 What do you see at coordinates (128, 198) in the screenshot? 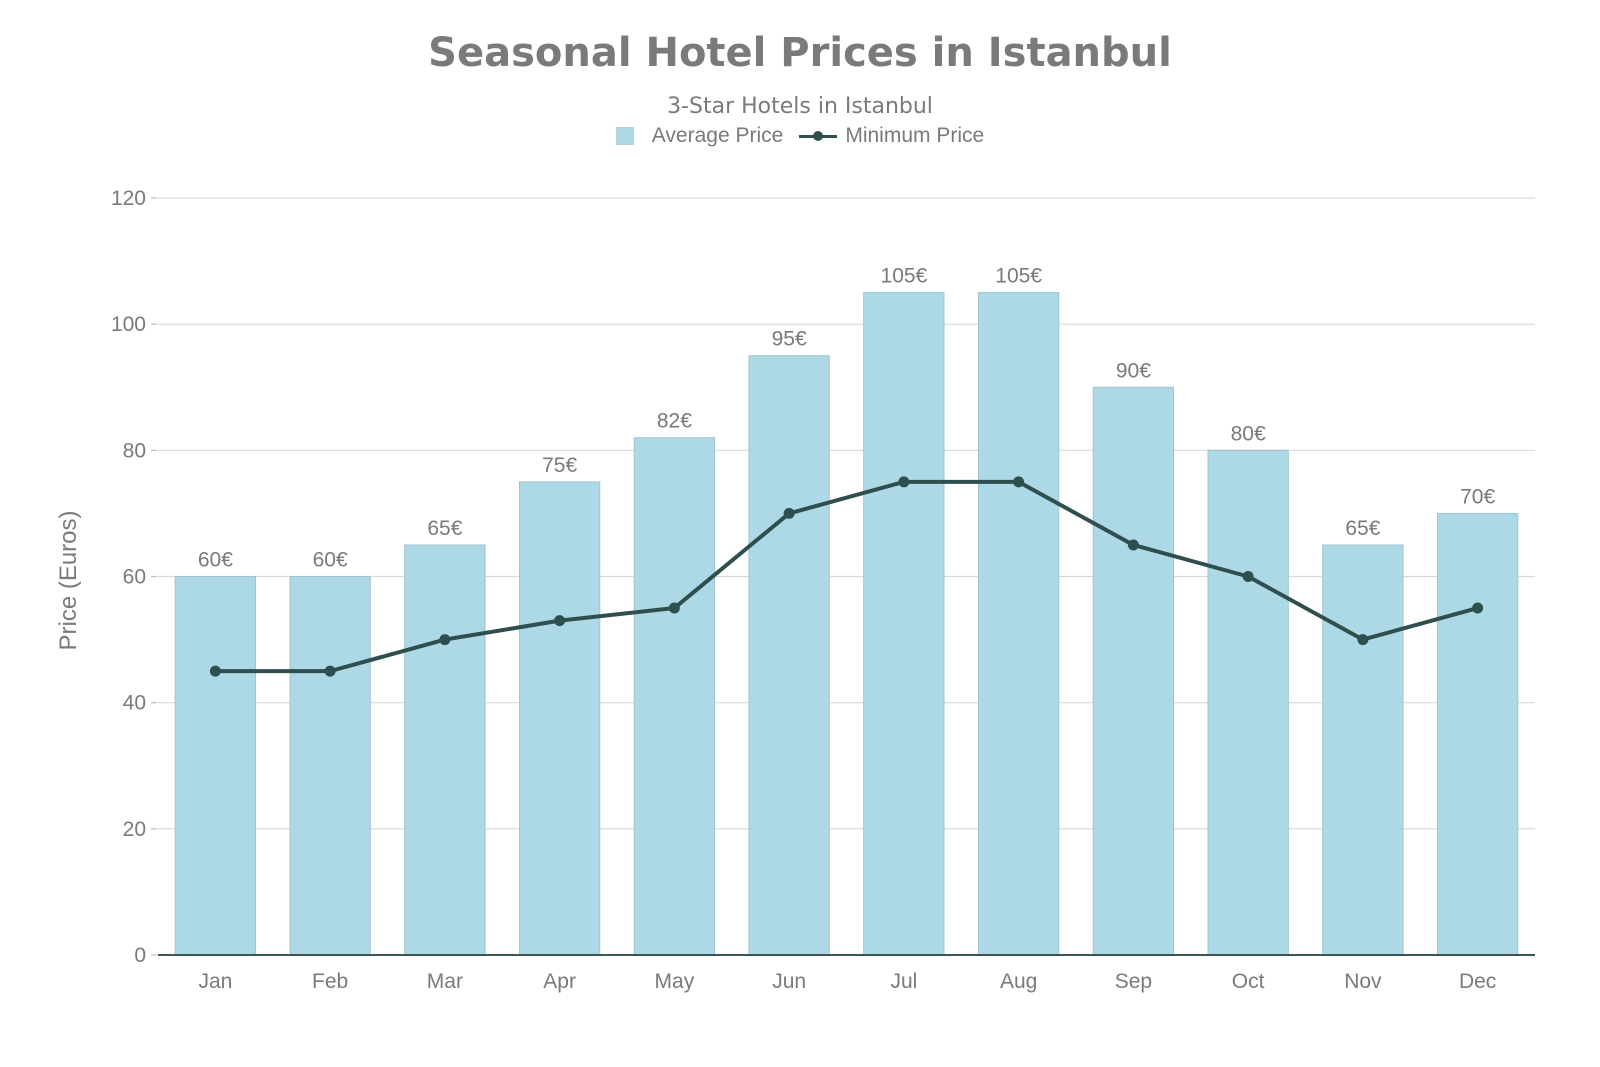
I see `y-tick-label: 120` at bounding box center [128, 198].